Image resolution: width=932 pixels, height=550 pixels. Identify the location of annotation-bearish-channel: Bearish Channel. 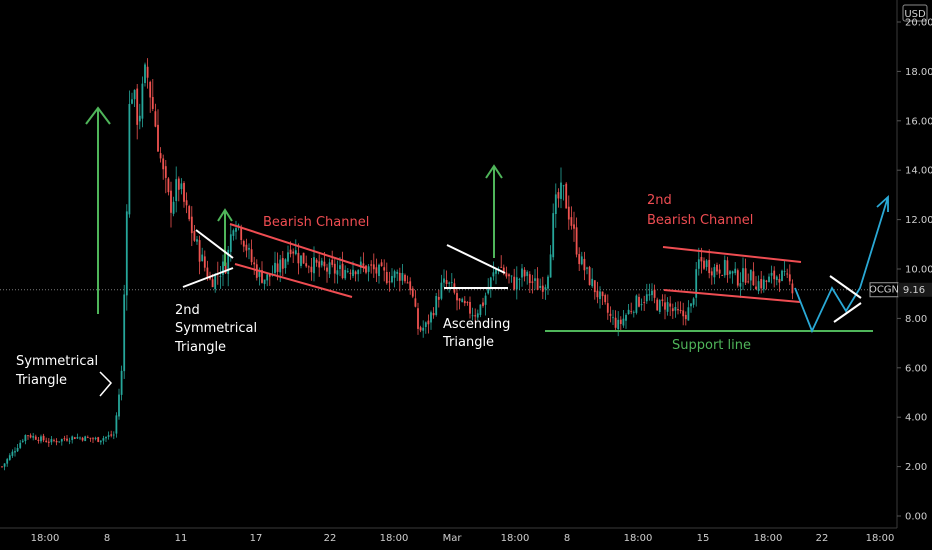
(316, 222).